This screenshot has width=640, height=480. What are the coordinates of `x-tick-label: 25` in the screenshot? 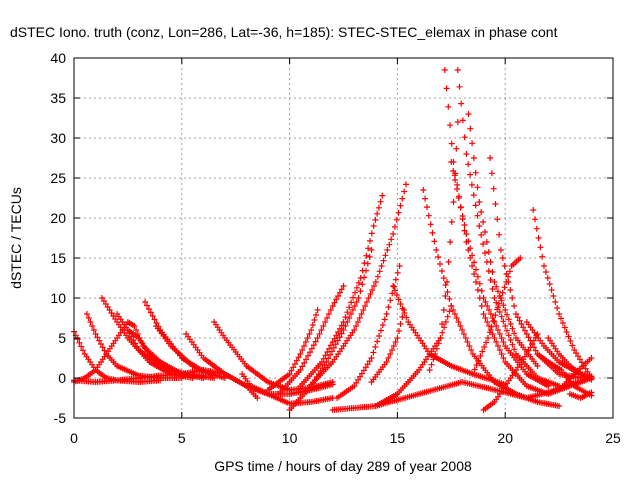 It's located at (613, 438).